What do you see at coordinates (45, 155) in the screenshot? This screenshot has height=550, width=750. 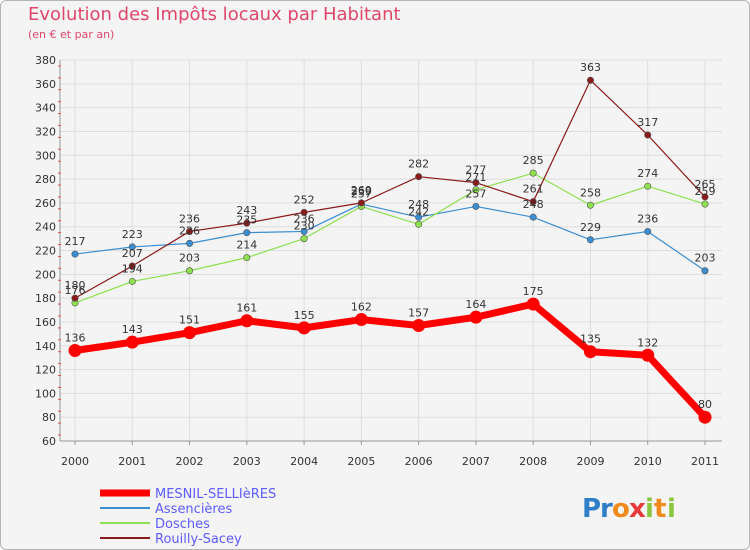 I see `y-tick-label: 300` at bounding box center [45, 155].